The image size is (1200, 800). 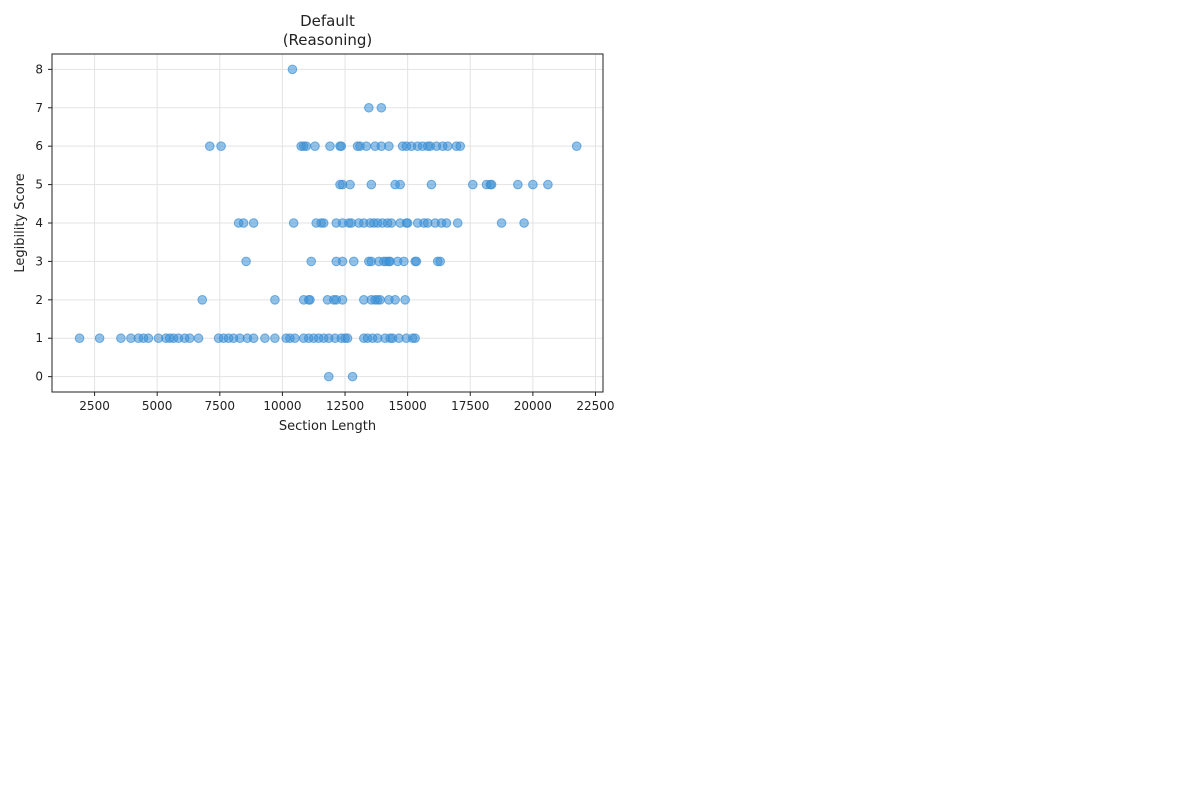 I want to click on y-tick-label: 3, so click(x=39, y=261).